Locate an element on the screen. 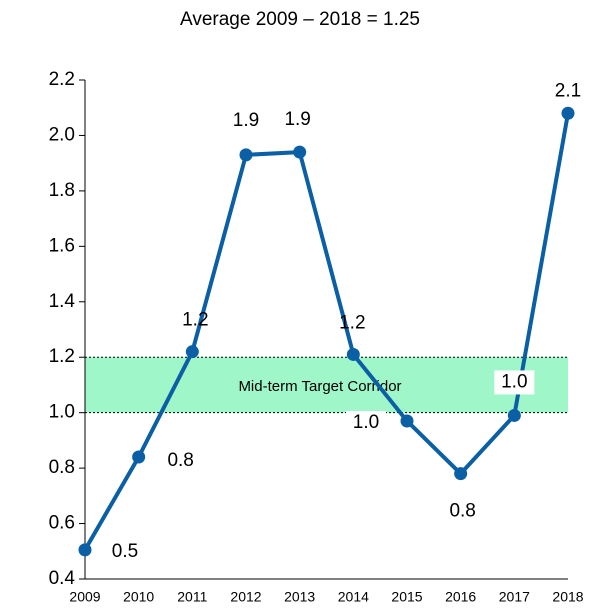 The width and height of the screenshot is (606, 609). y-tick-label: 2.2 is located at coordinates (62, 79).